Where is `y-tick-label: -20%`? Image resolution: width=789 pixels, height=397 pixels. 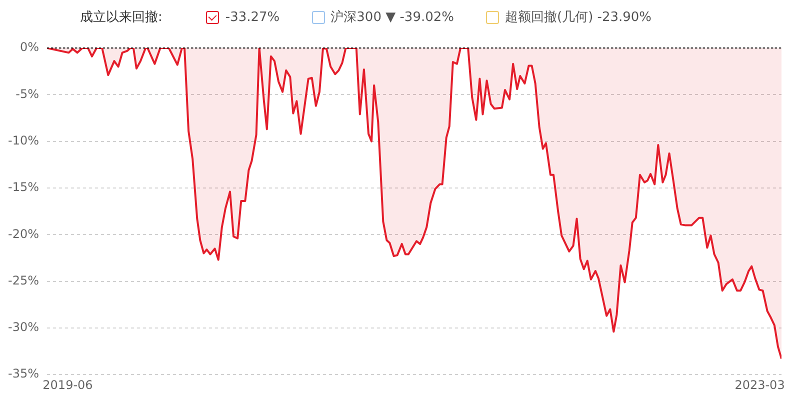
y-tick-label: -20% is located at coordinates (23, 233).